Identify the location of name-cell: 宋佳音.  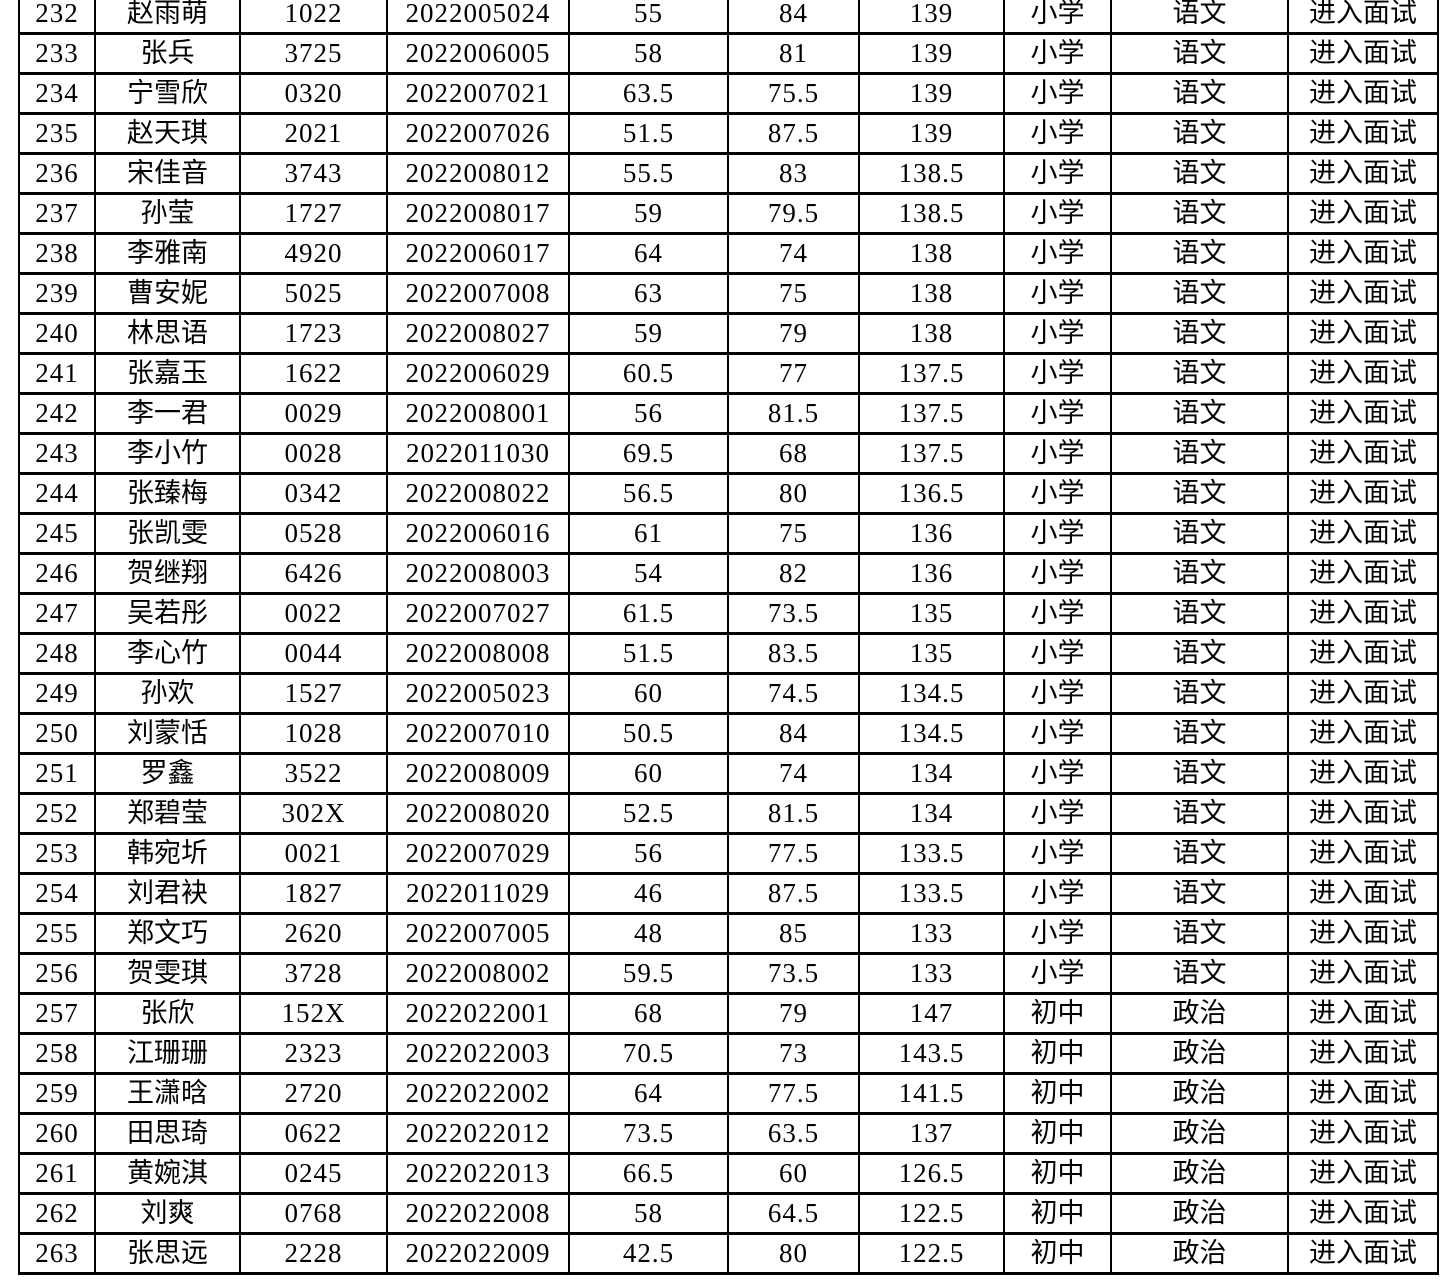
(167, 173).